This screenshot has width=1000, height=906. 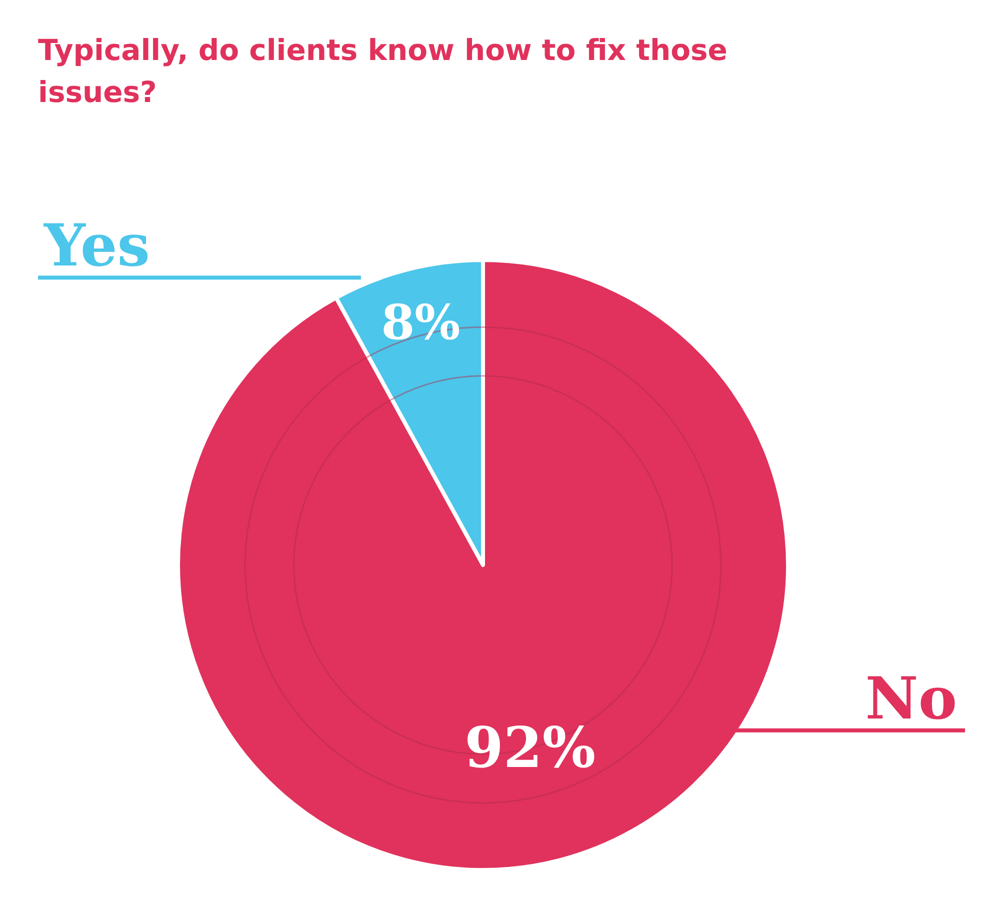 I want to click on data-label: 92%, so click(x=530, y=748).